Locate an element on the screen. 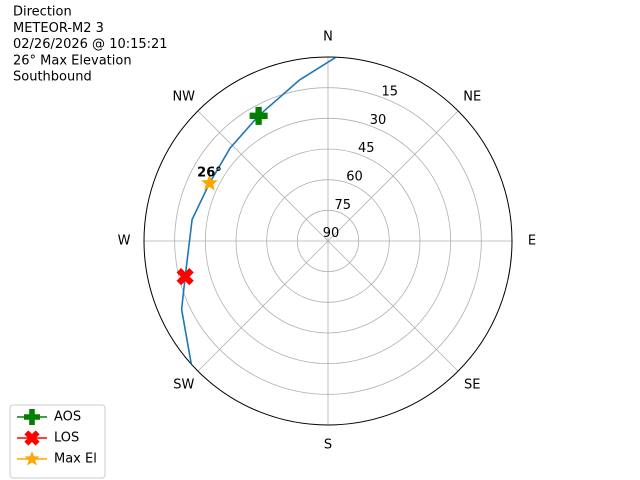  info-line: Southbound is located at coordinates (52, 77).